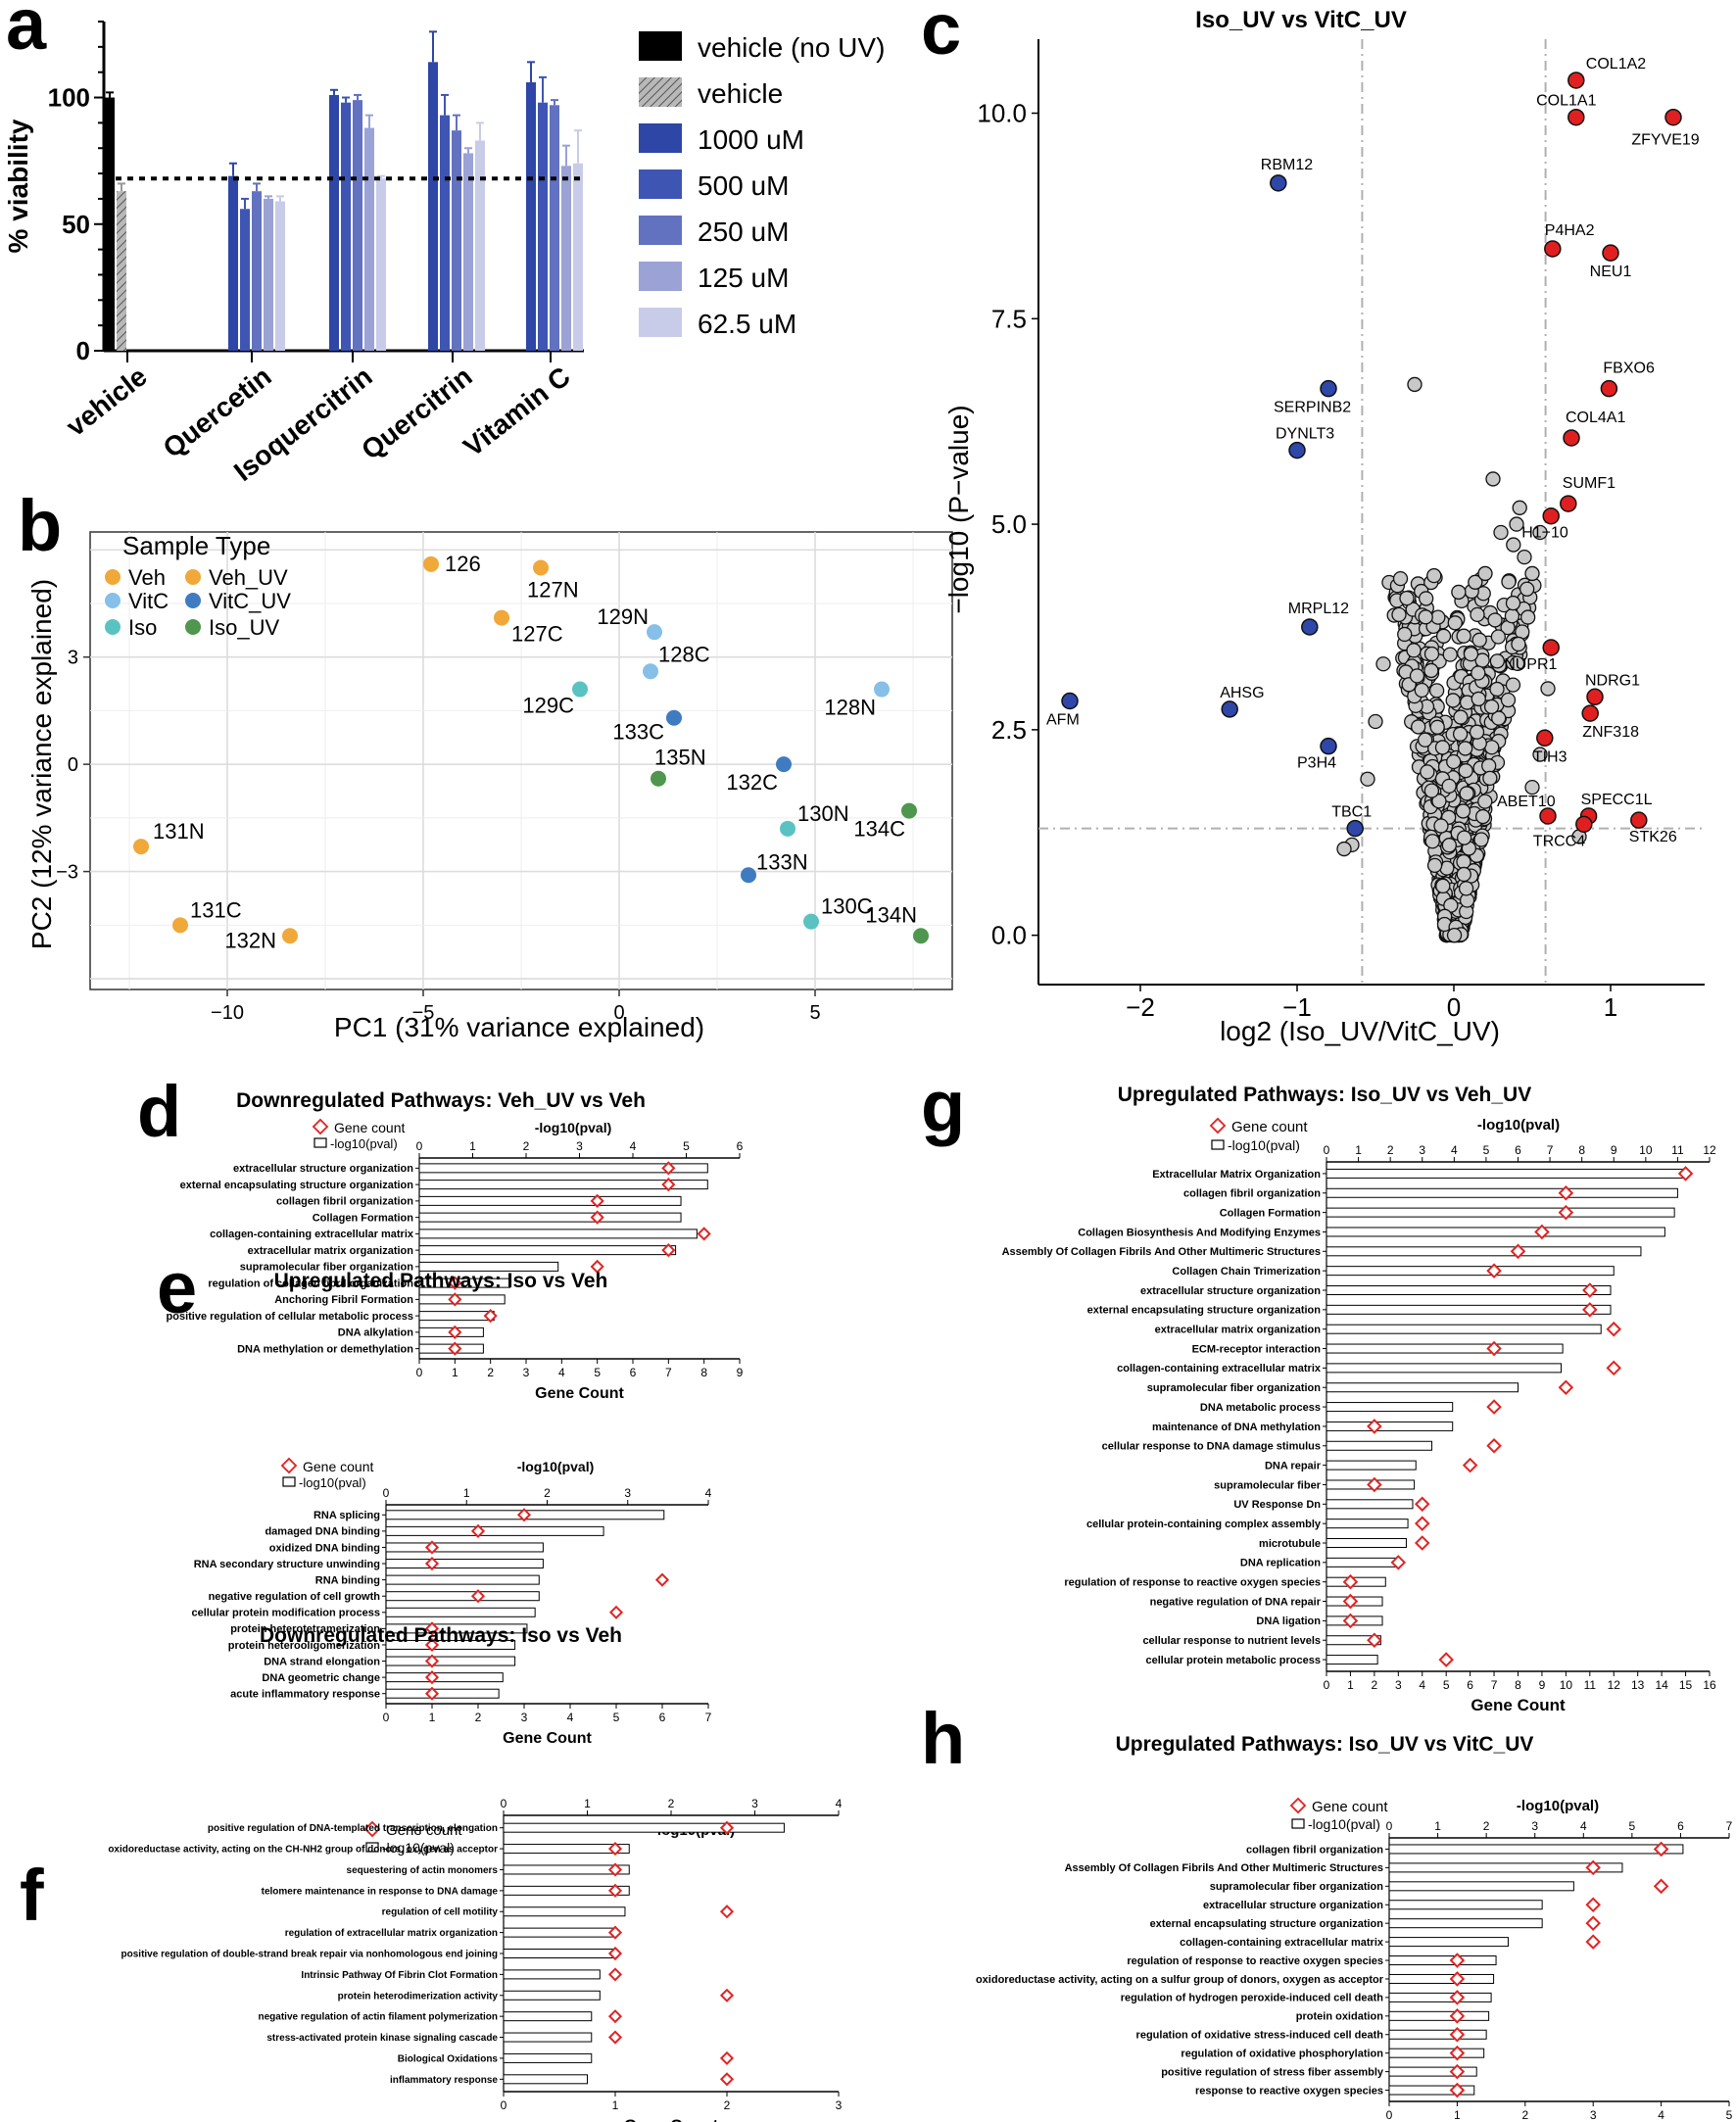  I want to click on g-legend-gene-count: Gene count, so click(1269, 1127).